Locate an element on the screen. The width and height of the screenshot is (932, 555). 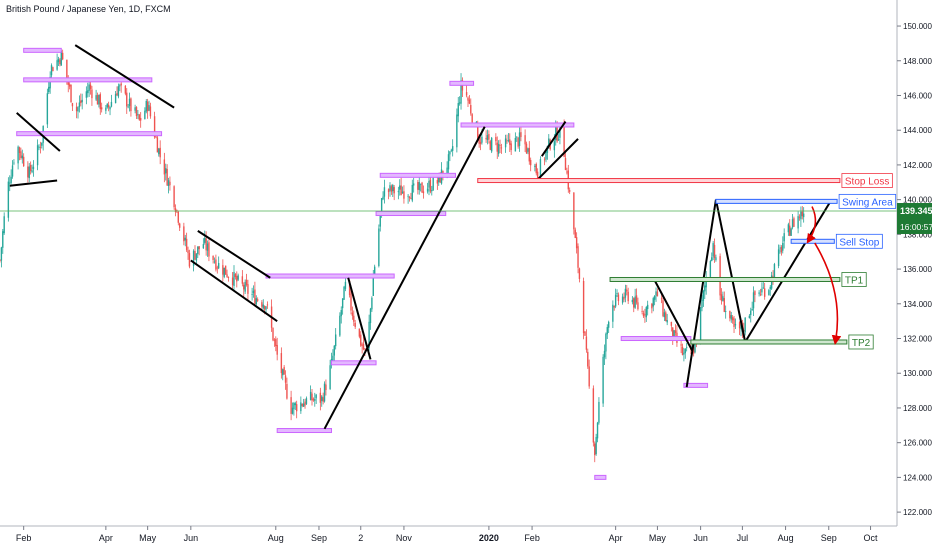
swing-area-level-label-box is located at coordinates (867, 201).